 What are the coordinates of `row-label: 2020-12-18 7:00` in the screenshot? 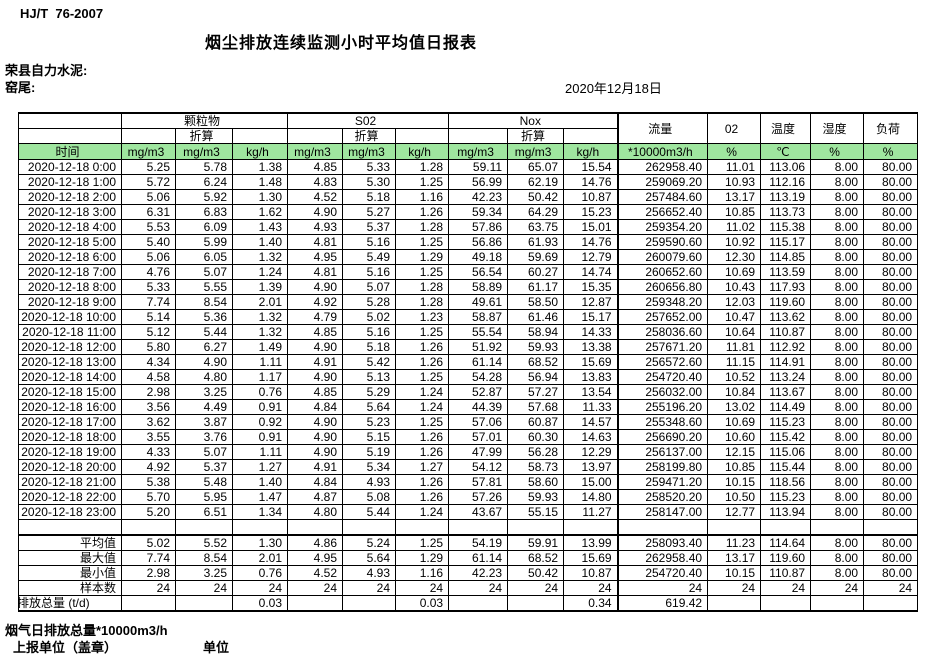 It's located at (70, 272).